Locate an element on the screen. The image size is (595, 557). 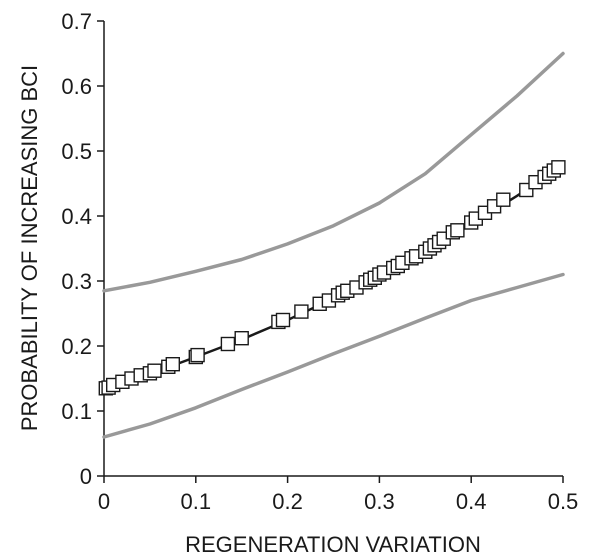
y-tick-label: 0.2 is located at coordinates (76, 346).